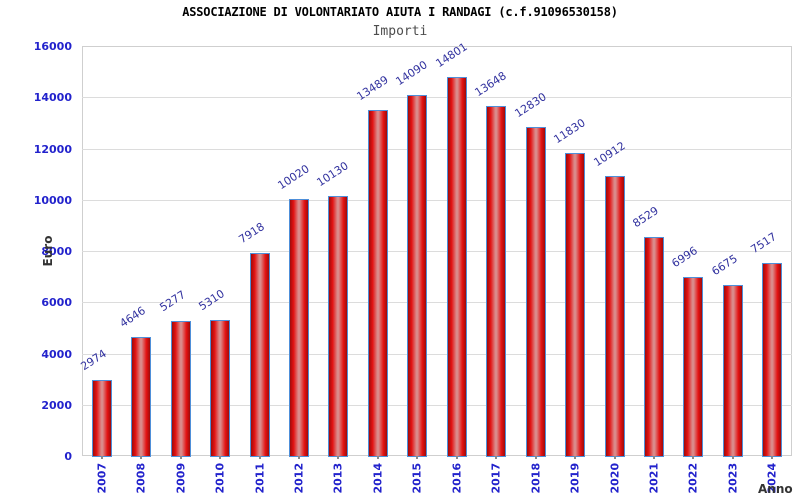 This screenshot has width=800, height=500. What do you see at coordinates (52, 46) in the screenshot?
I see `y-tick-label: 16000` at bounding box center [52, 46].